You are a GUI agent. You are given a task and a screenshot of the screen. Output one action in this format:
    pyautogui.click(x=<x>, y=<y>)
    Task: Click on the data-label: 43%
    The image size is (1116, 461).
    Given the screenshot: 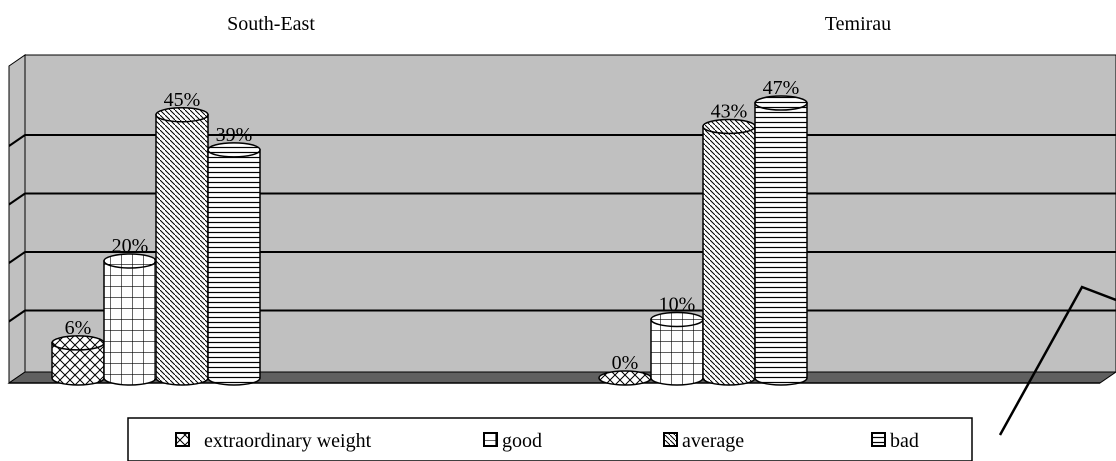 What is the action you would take?
    pyautogui.click(x=729, y=111)
    